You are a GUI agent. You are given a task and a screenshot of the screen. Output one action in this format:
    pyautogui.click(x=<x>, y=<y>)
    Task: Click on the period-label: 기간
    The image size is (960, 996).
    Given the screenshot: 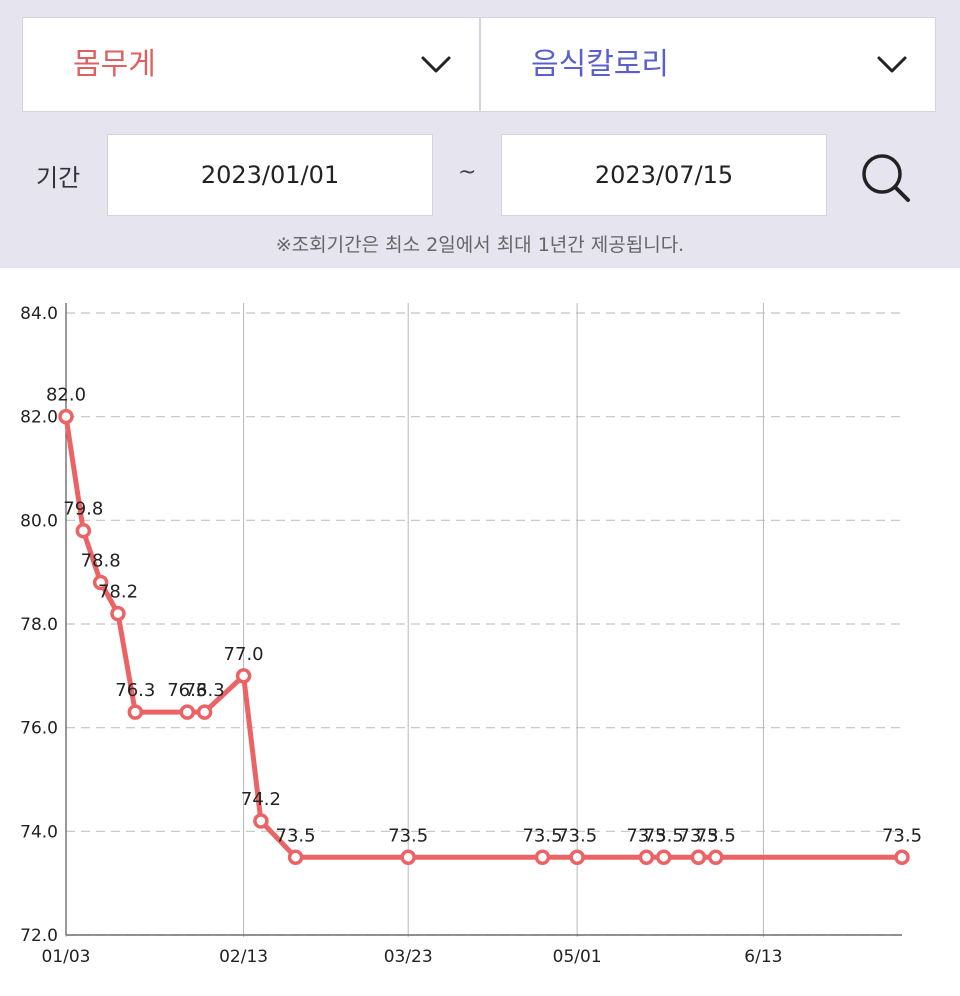 What is the action you would take?
    pyautogui.click(x=58, y=178)
    